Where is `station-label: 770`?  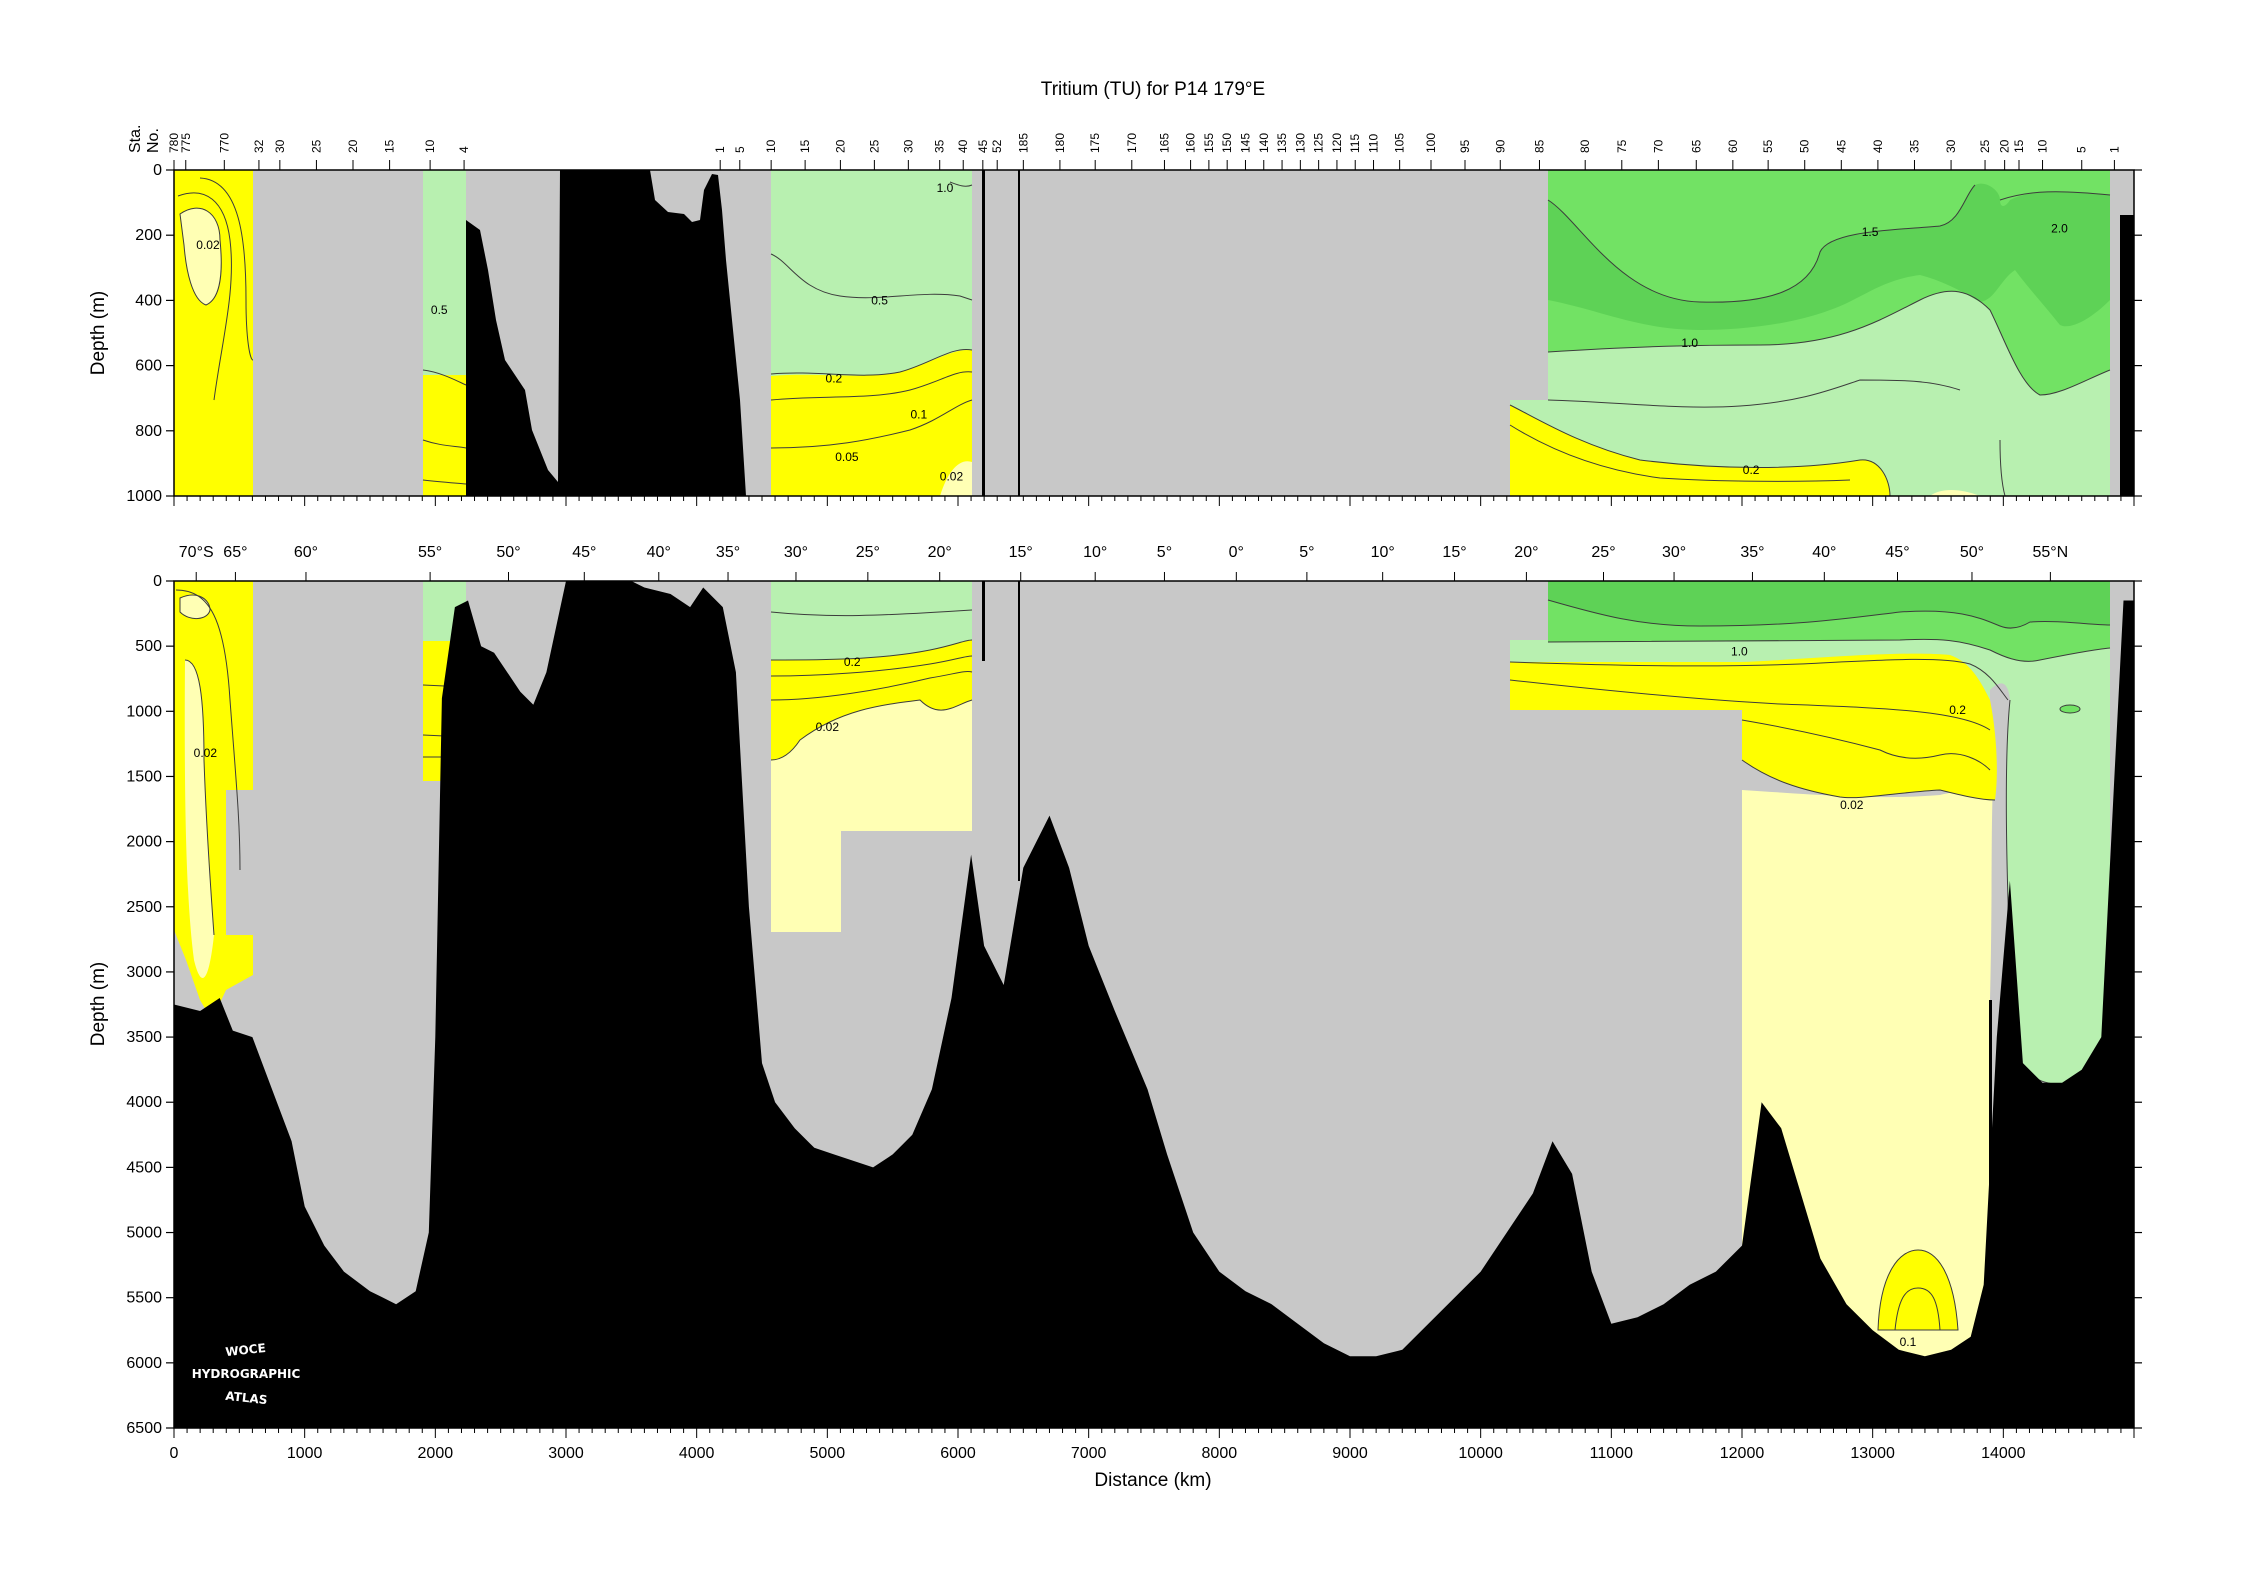
station-label: 770 is located at coordinates (224, 143).